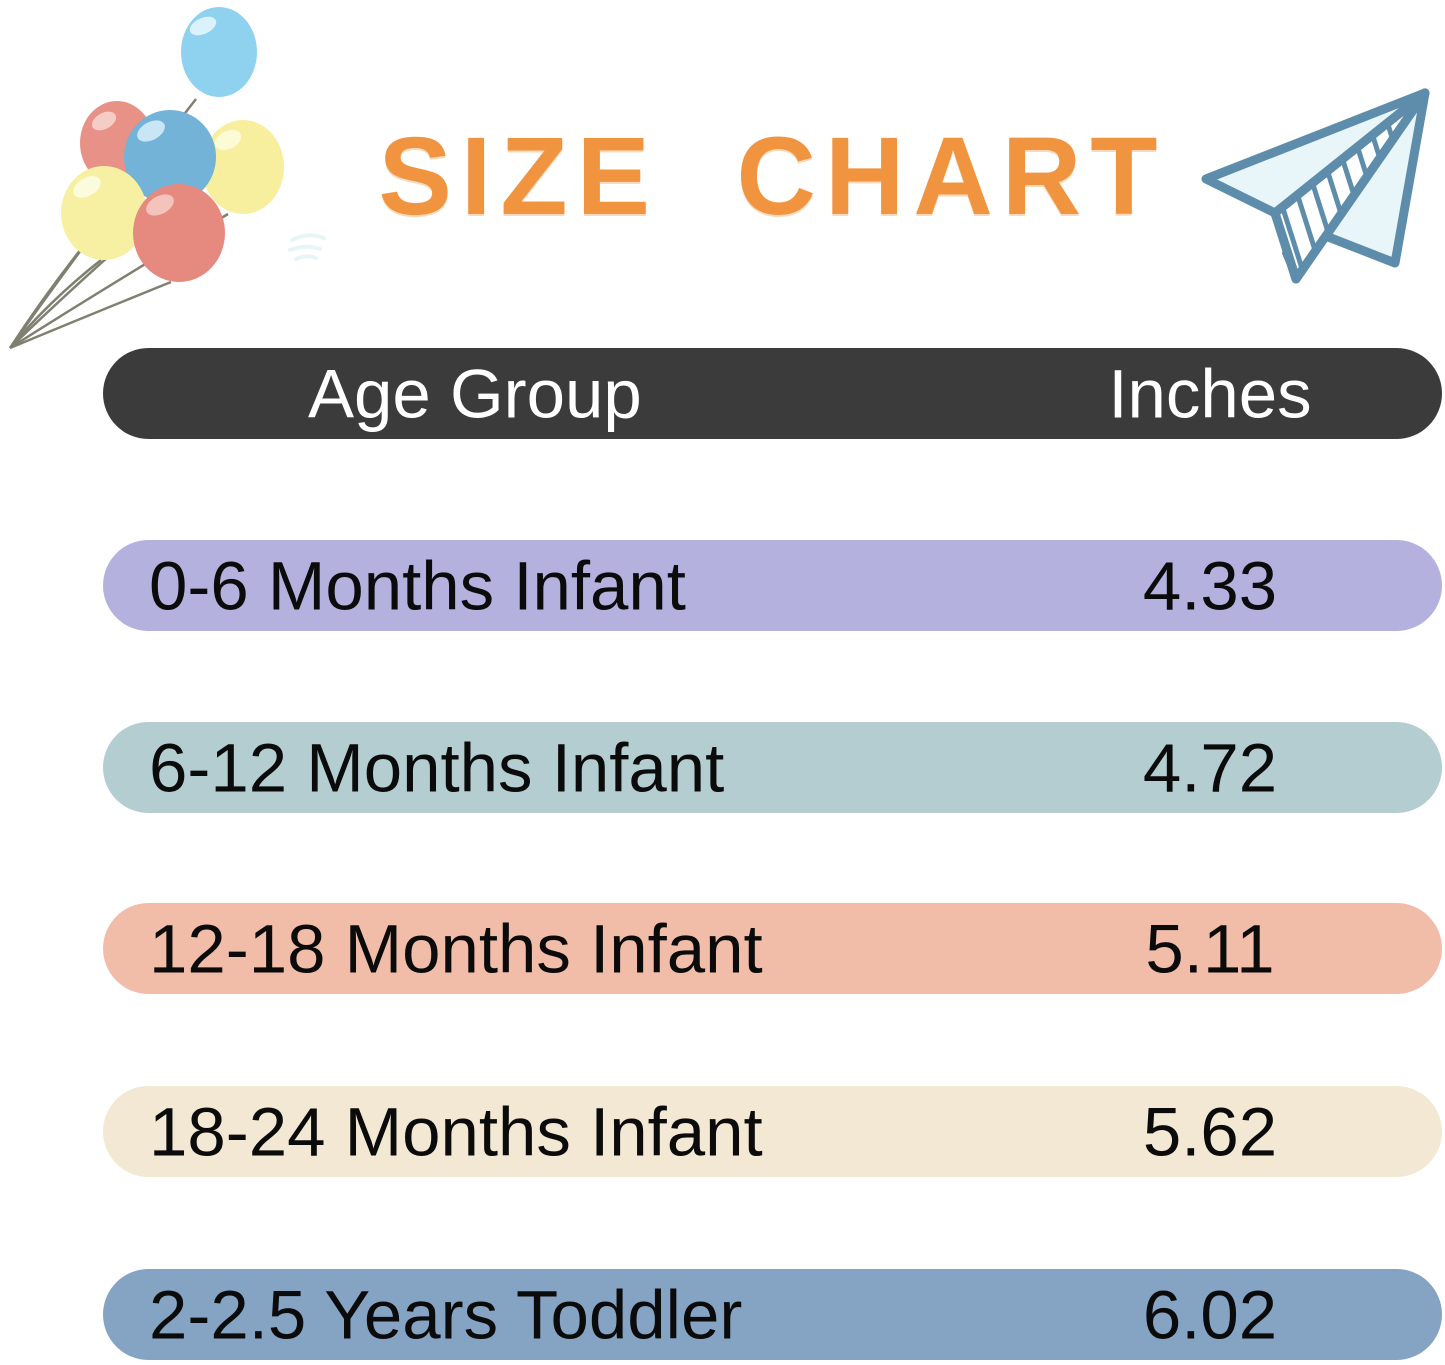 This screenshot has width=1445, height=1365. I want to click on inches-cell: 6.02, so click(1210, 1314).